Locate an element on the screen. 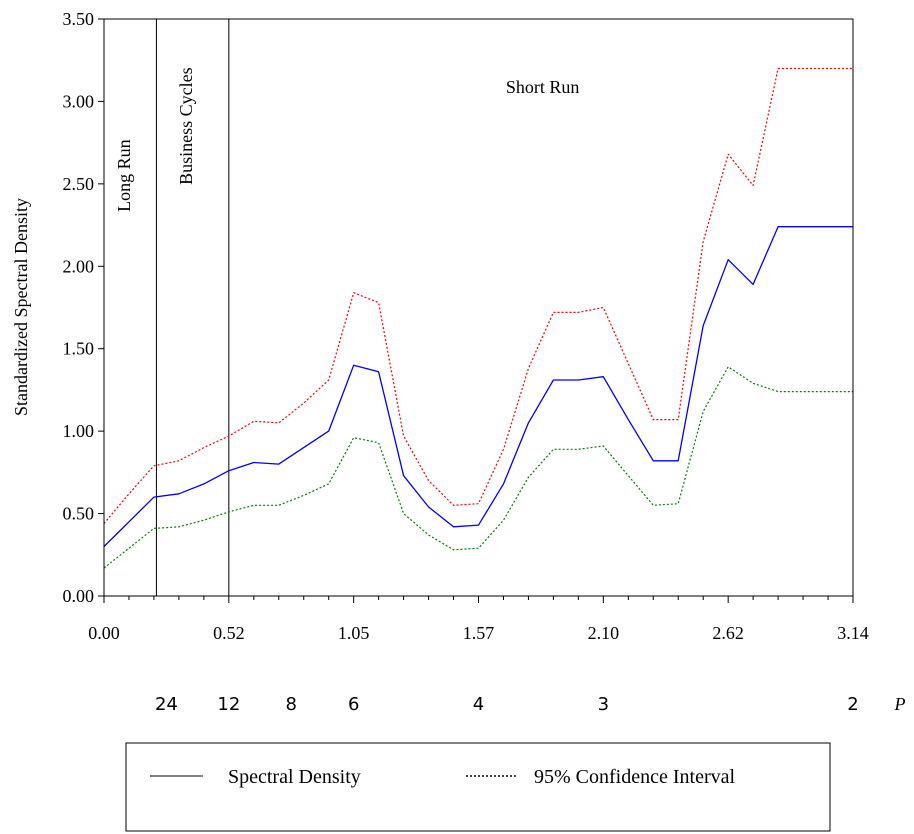 The image size is (914, 834). y-tick-label: 3.50 is located at coordinates (79, 19).